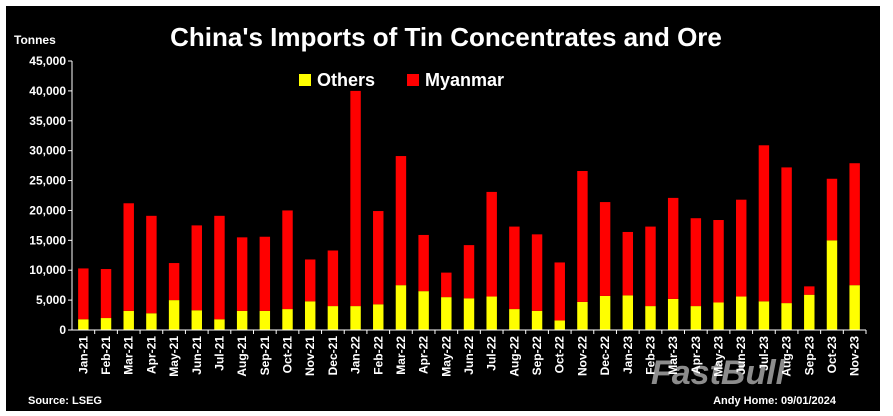 Image resolution: width=893 pixels, height=416 pixels. I want to click on x-tick-label: Jul-23, so click(764, 353).